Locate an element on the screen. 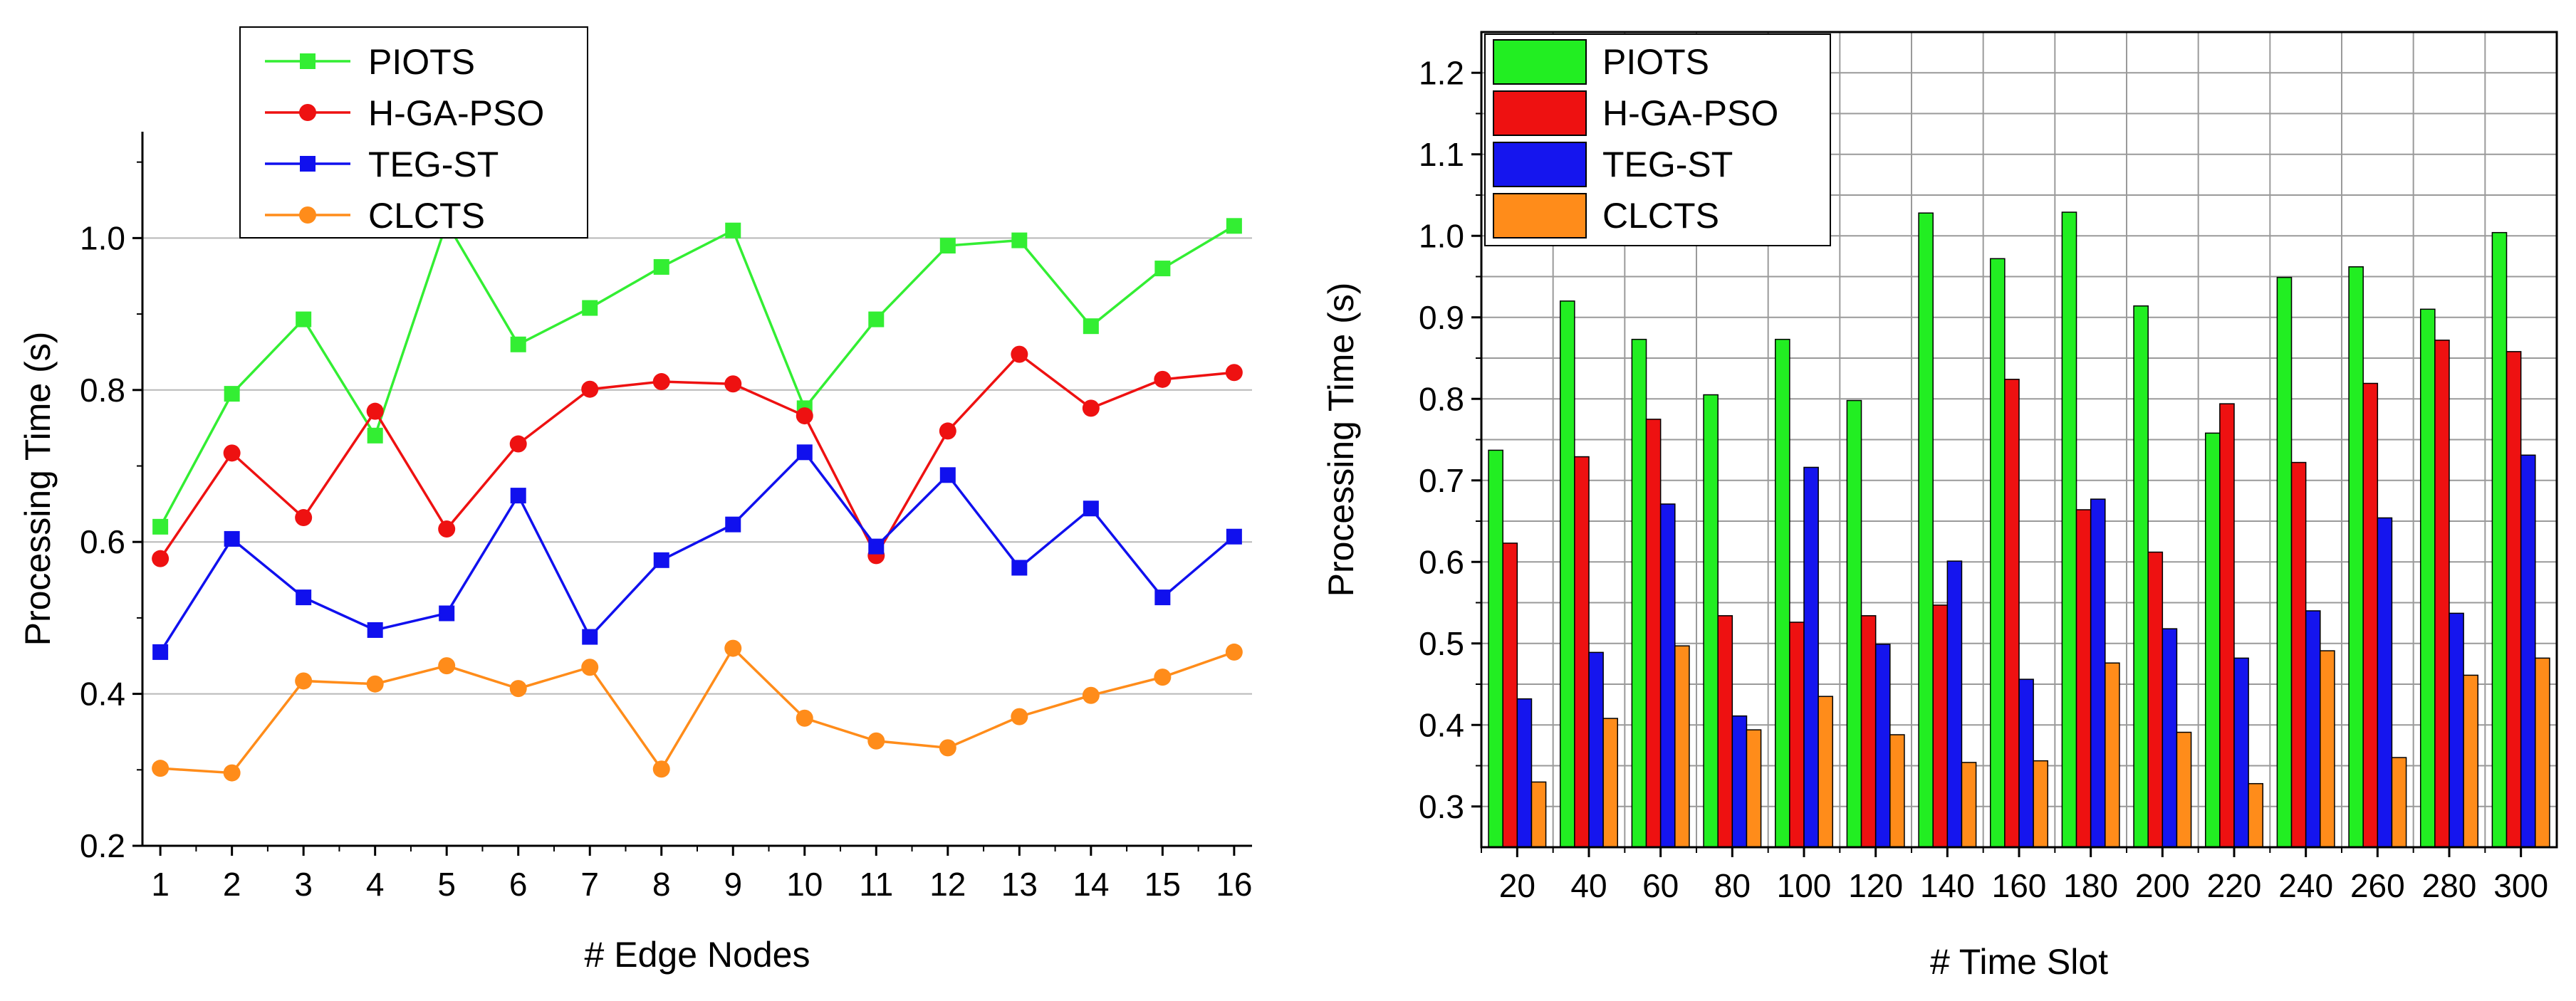  y-axis-title: Processing Time (s) is located at coordinates (1341, 440).